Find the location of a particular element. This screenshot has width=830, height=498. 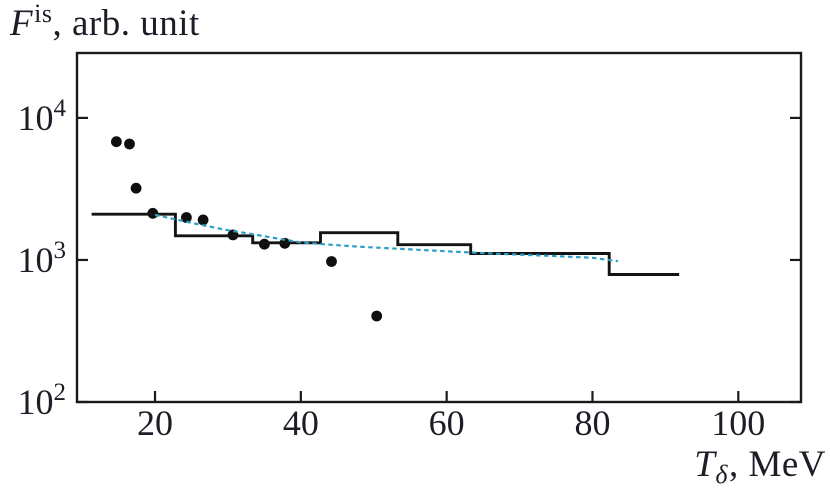

x-tick-label: 20 is located at coordinates (155, 423).